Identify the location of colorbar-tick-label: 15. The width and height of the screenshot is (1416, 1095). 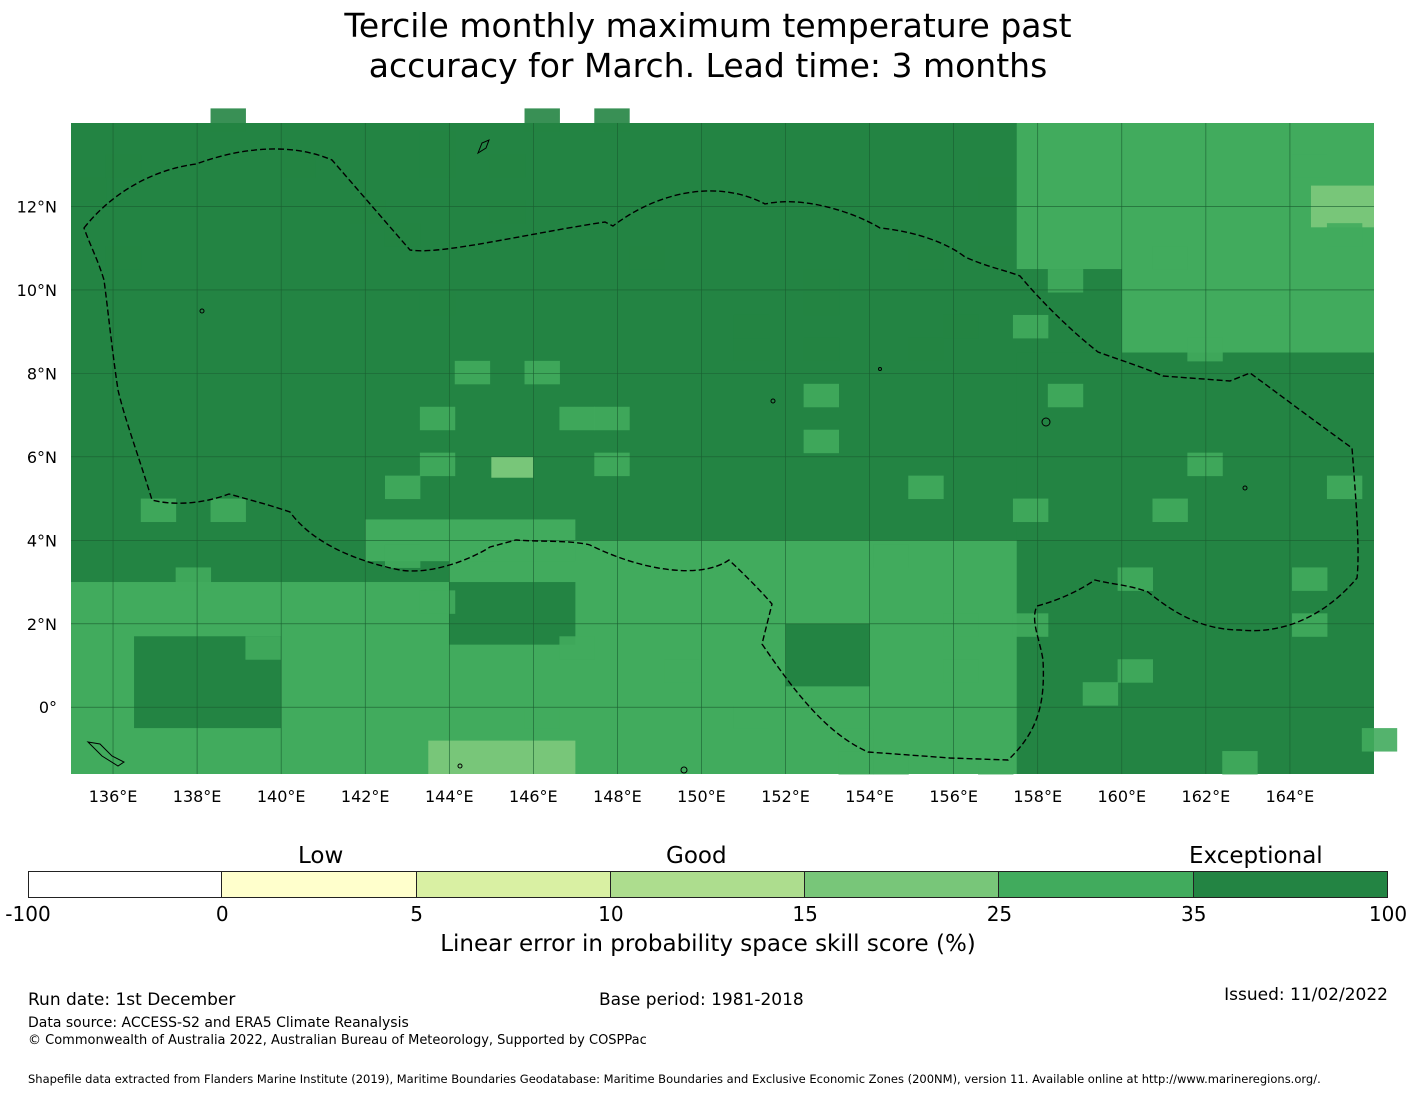
(805, 914).